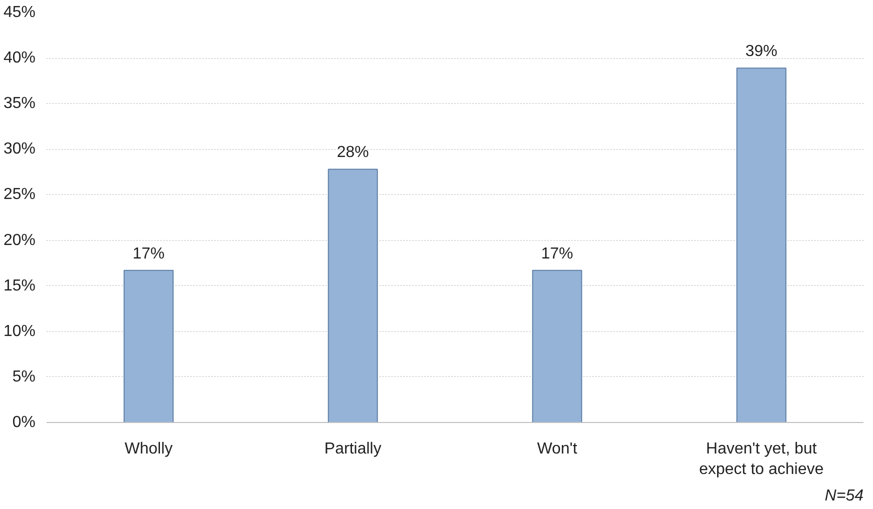 The width and height of the screenshot is (873, 509). What do you see at coordinates (24, 377) in the screenshot?
I see `y-tick-label: 5%` at bounding box center [24, 377].